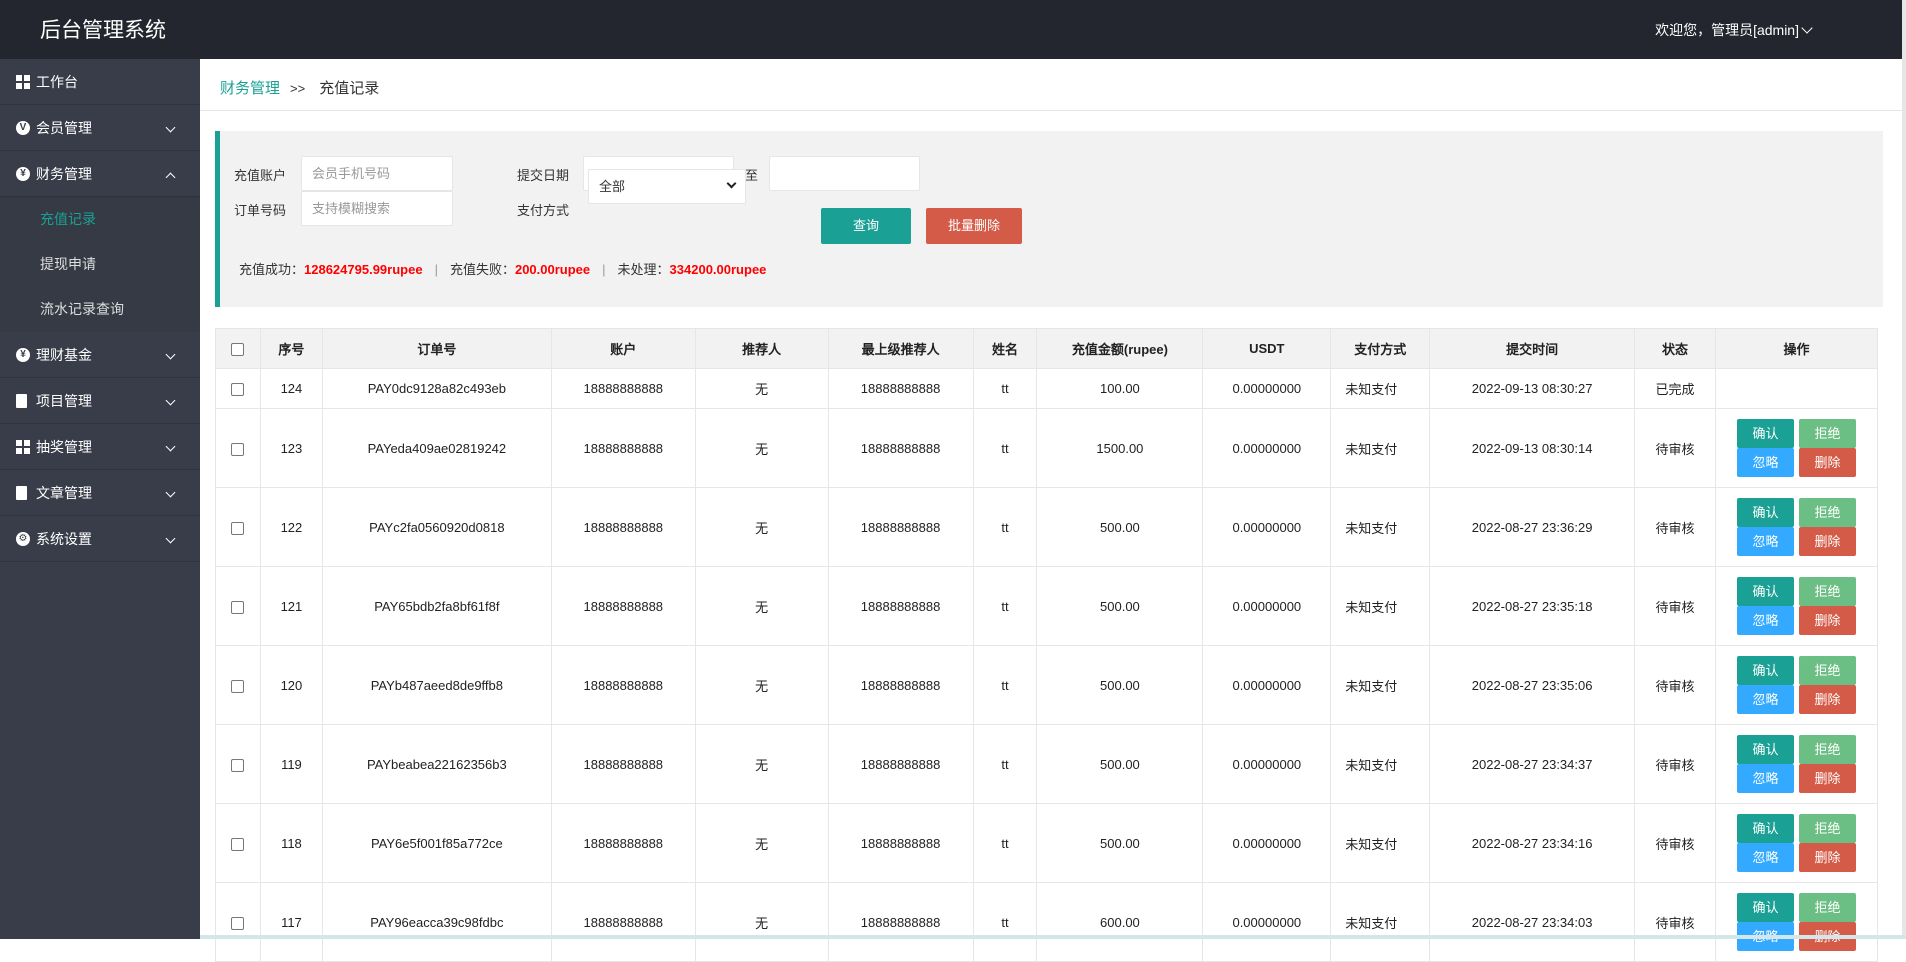  I want to click on cell-order: PAY6e5f001f85a772ce, so click(436, 843).